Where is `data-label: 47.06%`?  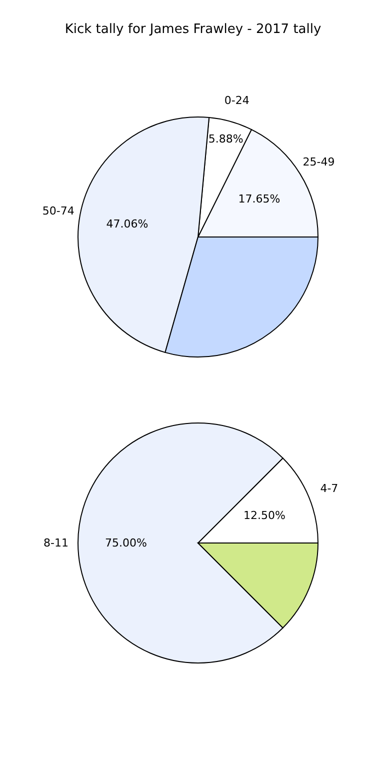
data-label: 47.06% is located at coordinates (127, 223).